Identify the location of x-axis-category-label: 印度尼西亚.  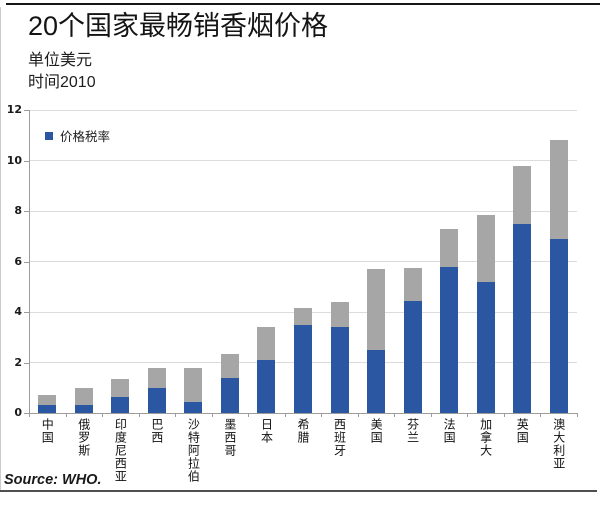
(120, 450).